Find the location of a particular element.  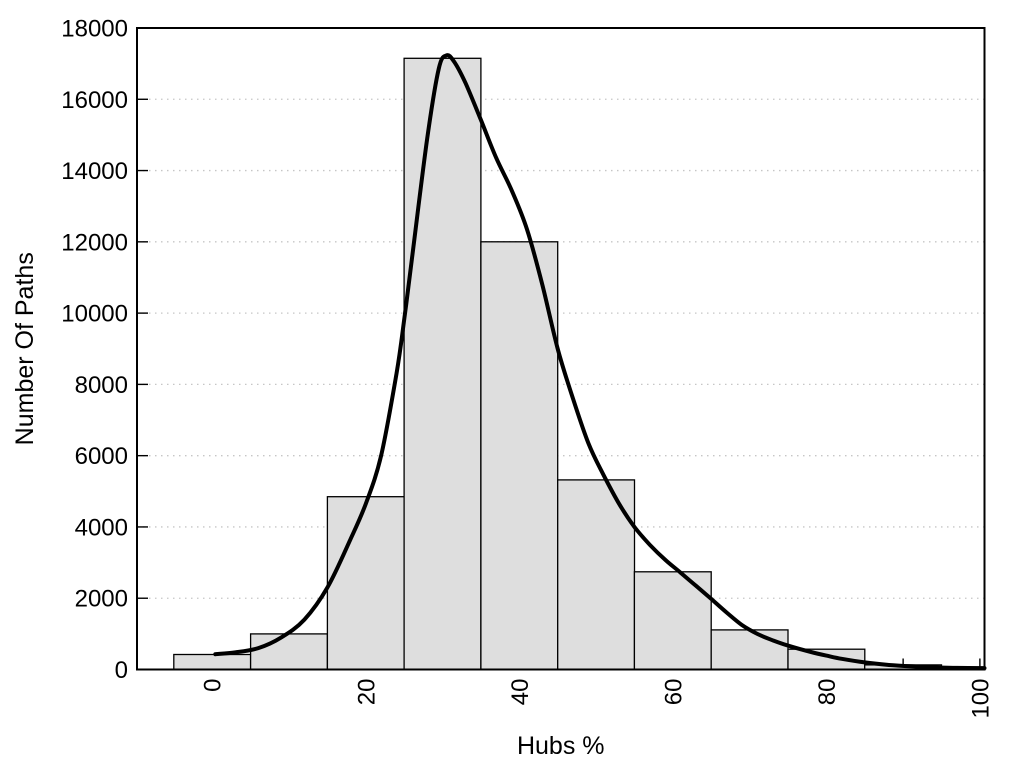

y-tick-label: 10000 is located at coordinates (94, 314).